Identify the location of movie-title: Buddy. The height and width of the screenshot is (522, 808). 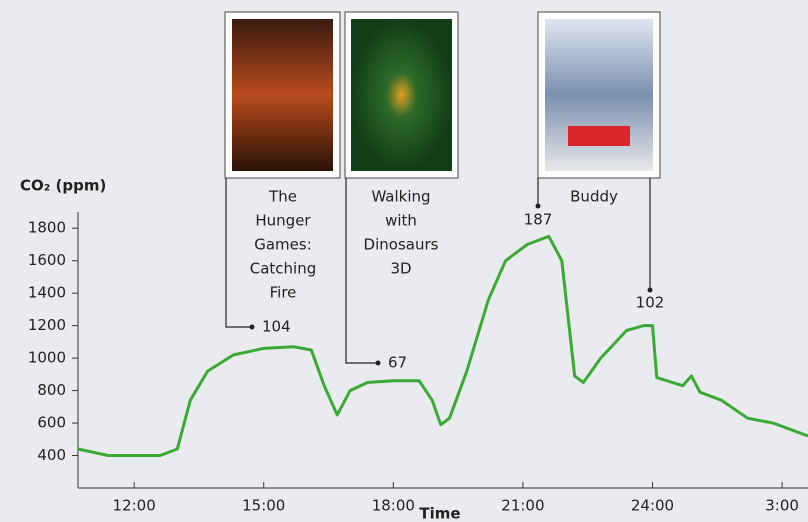
(594, 197).